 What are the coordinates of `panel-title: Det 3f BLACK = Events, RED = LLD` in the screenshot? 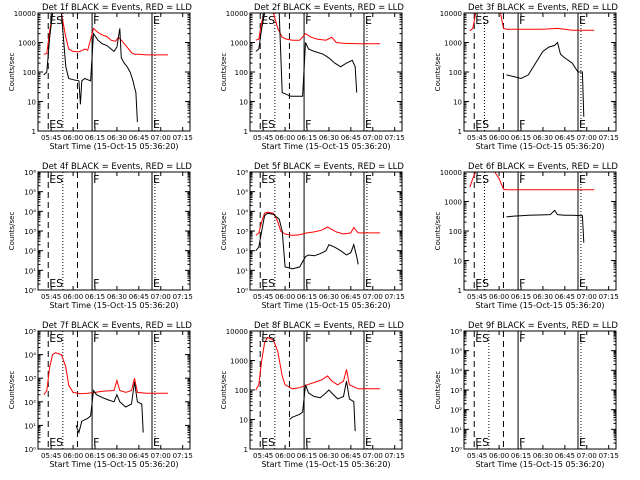 It's located at (543, 8).